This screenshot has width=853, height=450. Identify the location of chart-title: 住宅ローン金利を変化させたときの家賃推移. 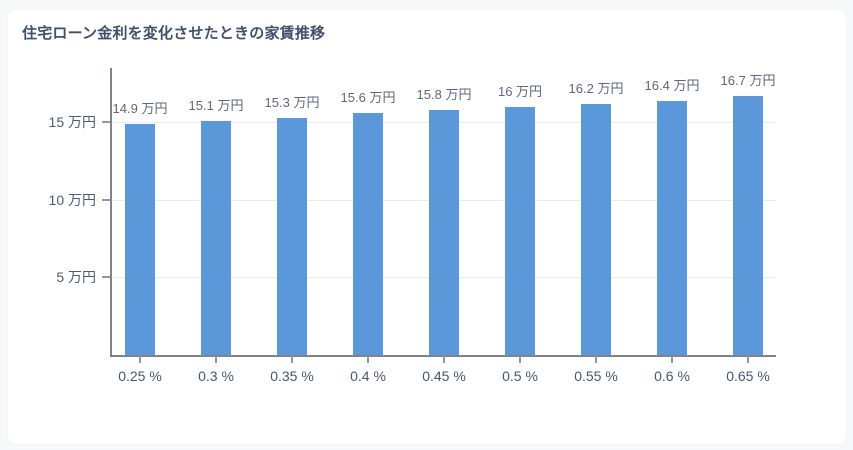
(174, 33).